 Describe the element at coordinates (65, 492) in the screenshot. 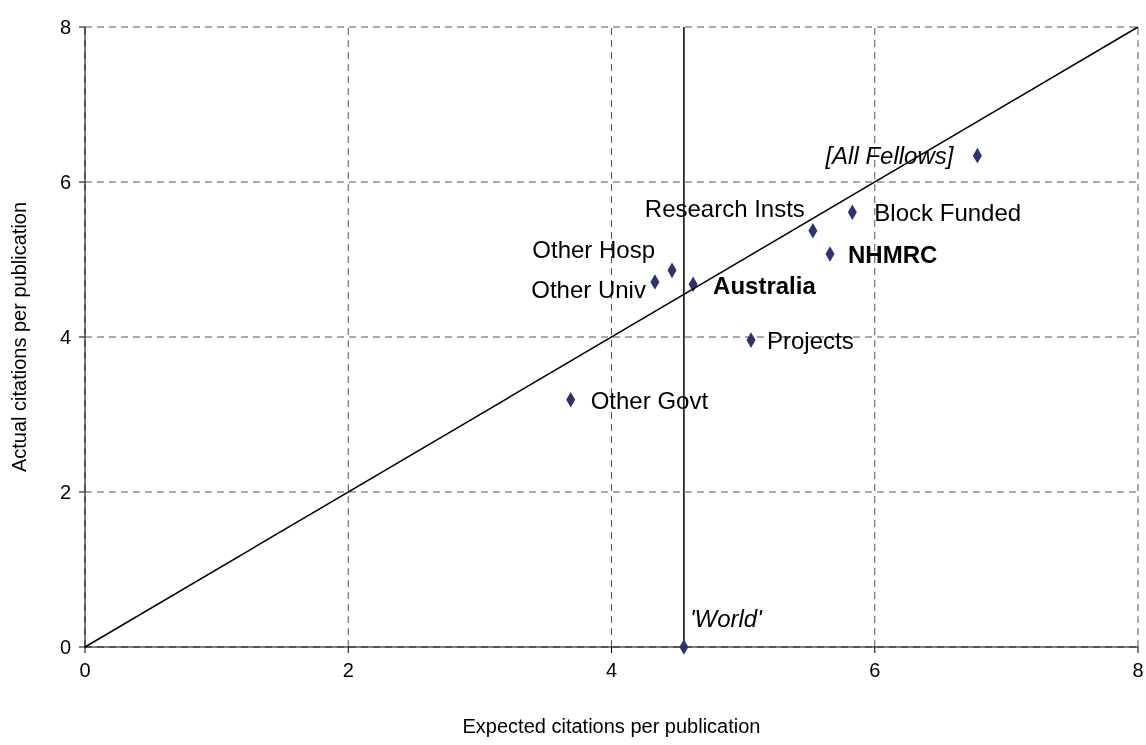

I see `y-tick-label: 2` at that location.